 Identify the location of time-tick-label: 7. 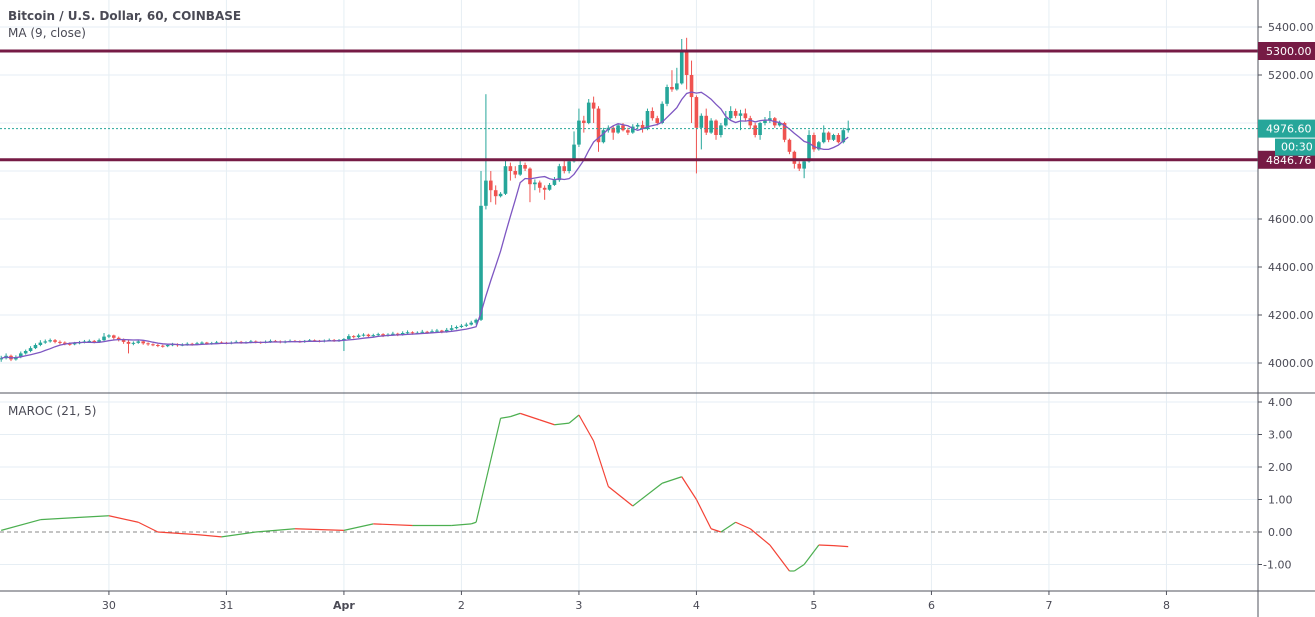
(1048, 605).